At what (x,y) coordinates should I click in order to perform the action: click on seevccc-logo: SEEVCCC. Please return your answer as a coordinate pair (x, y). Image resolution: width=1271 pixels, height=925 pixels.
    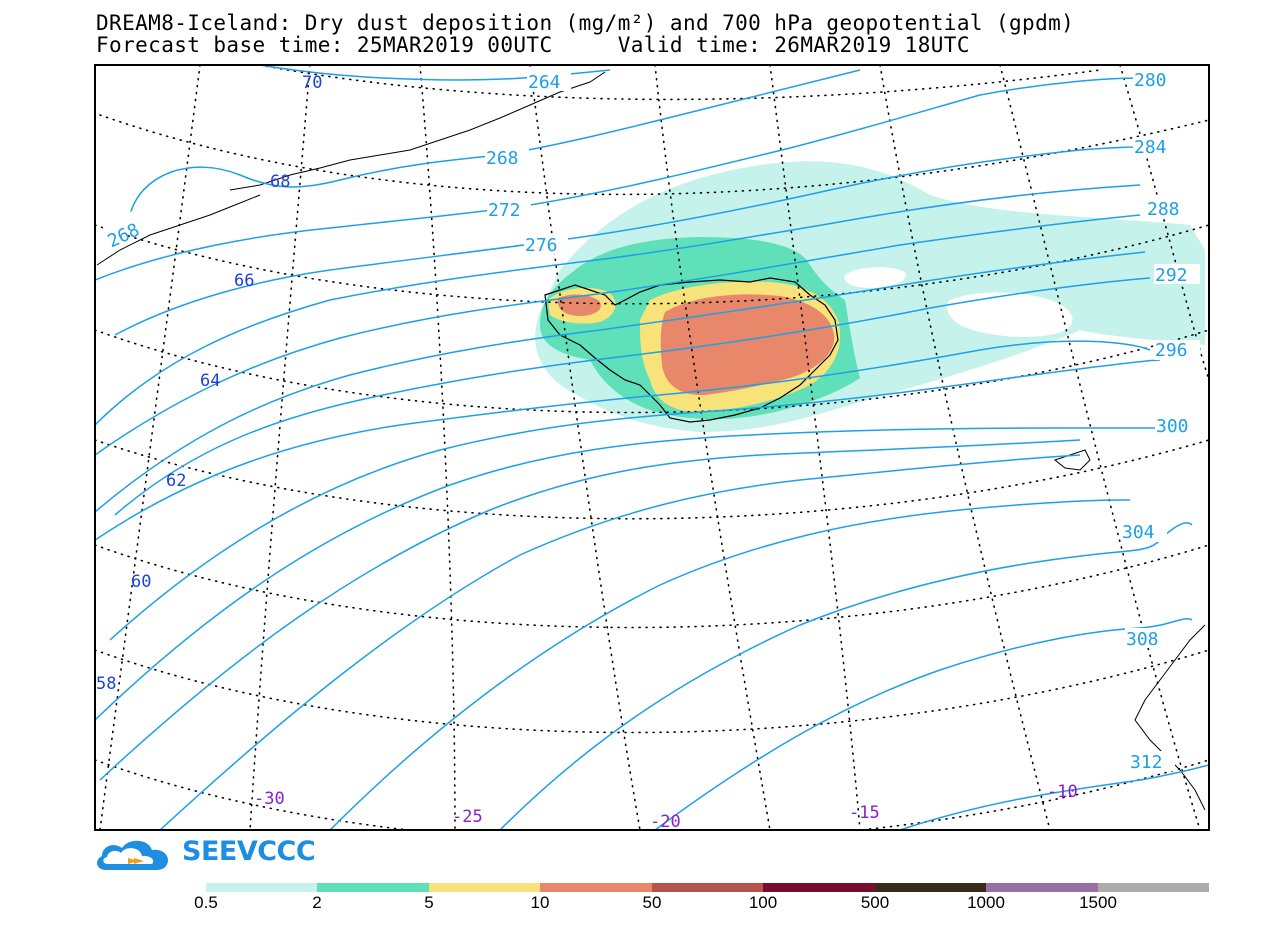
    Looking at the image, I should click on (205, 854).